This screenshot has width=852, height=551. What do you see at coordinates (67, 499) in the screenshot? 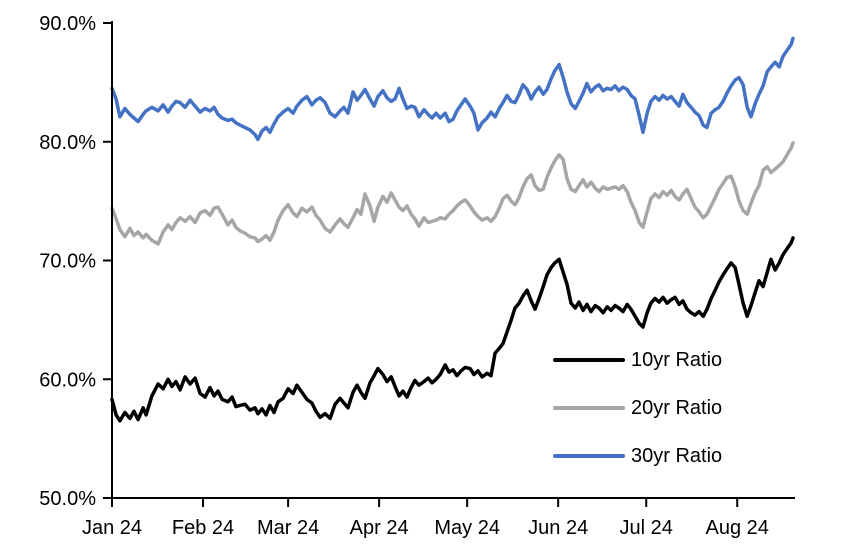
I see `y-axis-tick-label: 50.0%` at bounding box center [67, 499].